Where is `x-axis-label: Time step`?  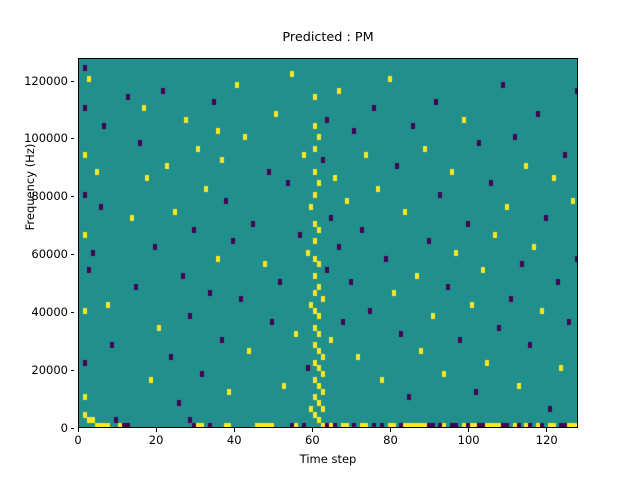 x-axis-label: Time step is located at coordinates (328, 459).